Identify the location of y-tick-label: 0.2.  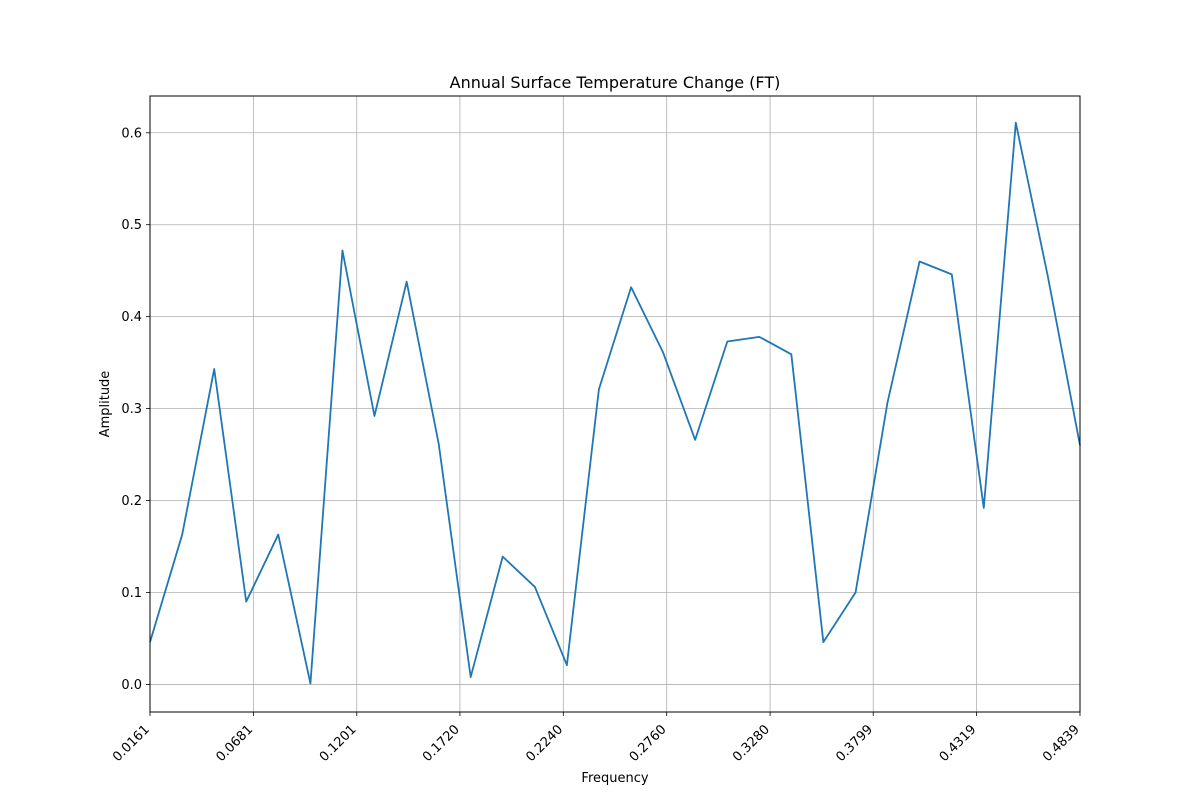
(131, 501).